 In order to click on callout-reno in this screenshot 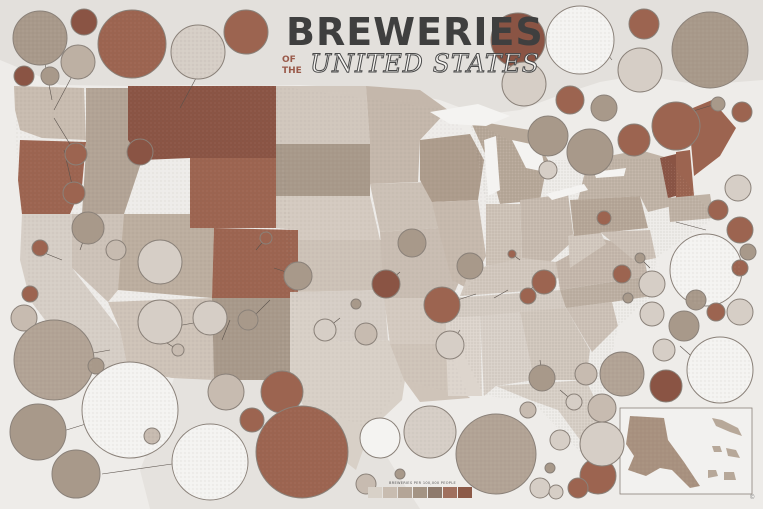, I will do `click(116, 250)`.